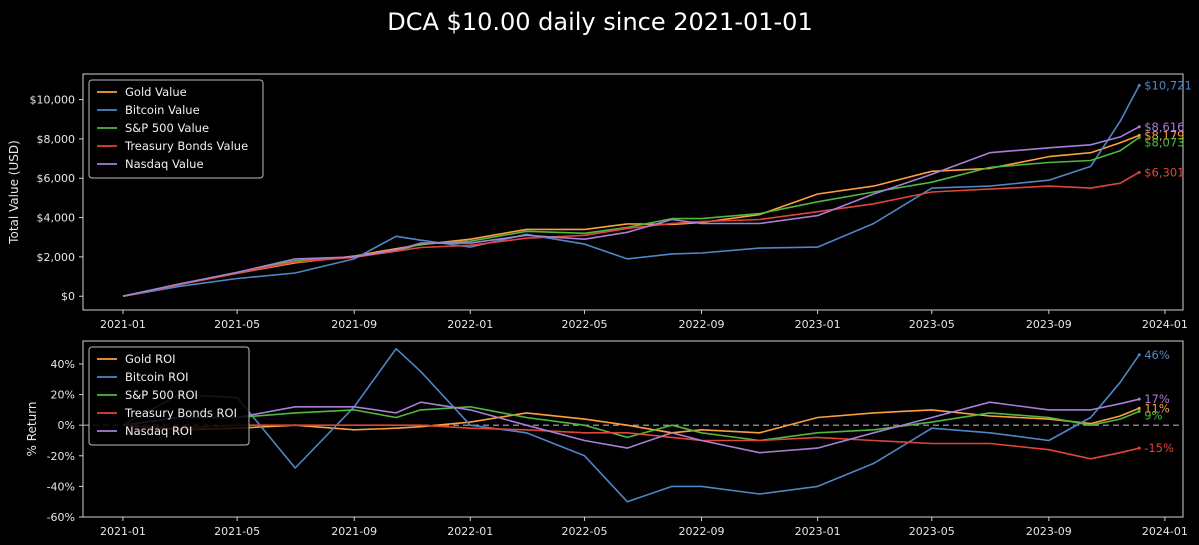  Describe the element at coordinates (167, 128) in the screenshot. I see `legend-label-sp500: S&P 500 Value` at that location.